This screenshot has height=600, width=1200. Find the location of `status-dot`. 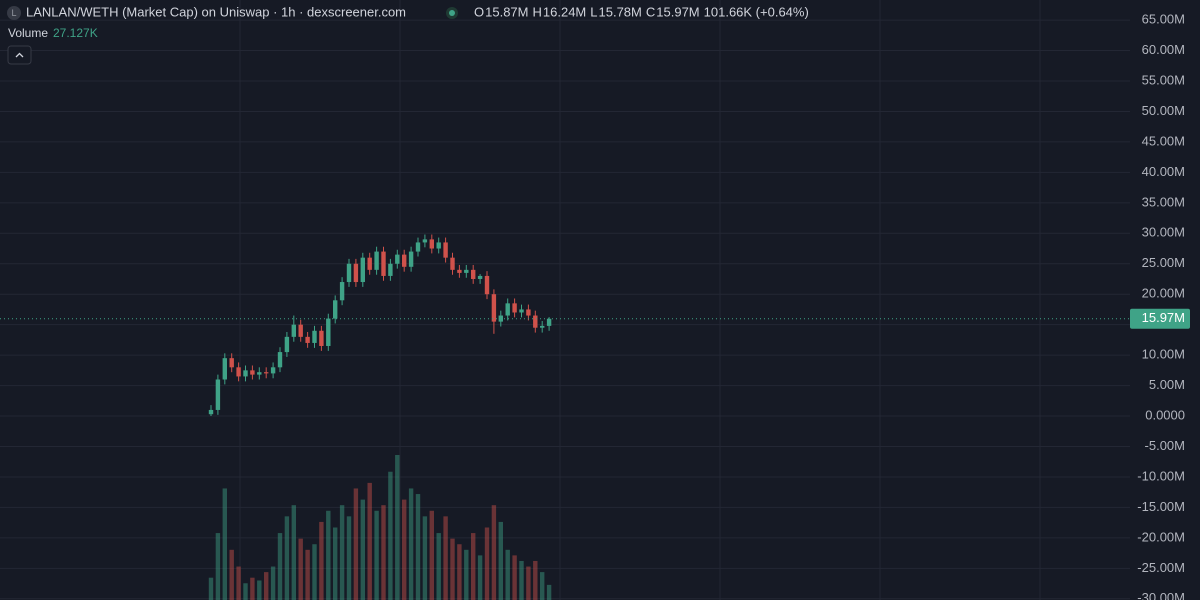

status-dot is located at coordinates (452, 13).